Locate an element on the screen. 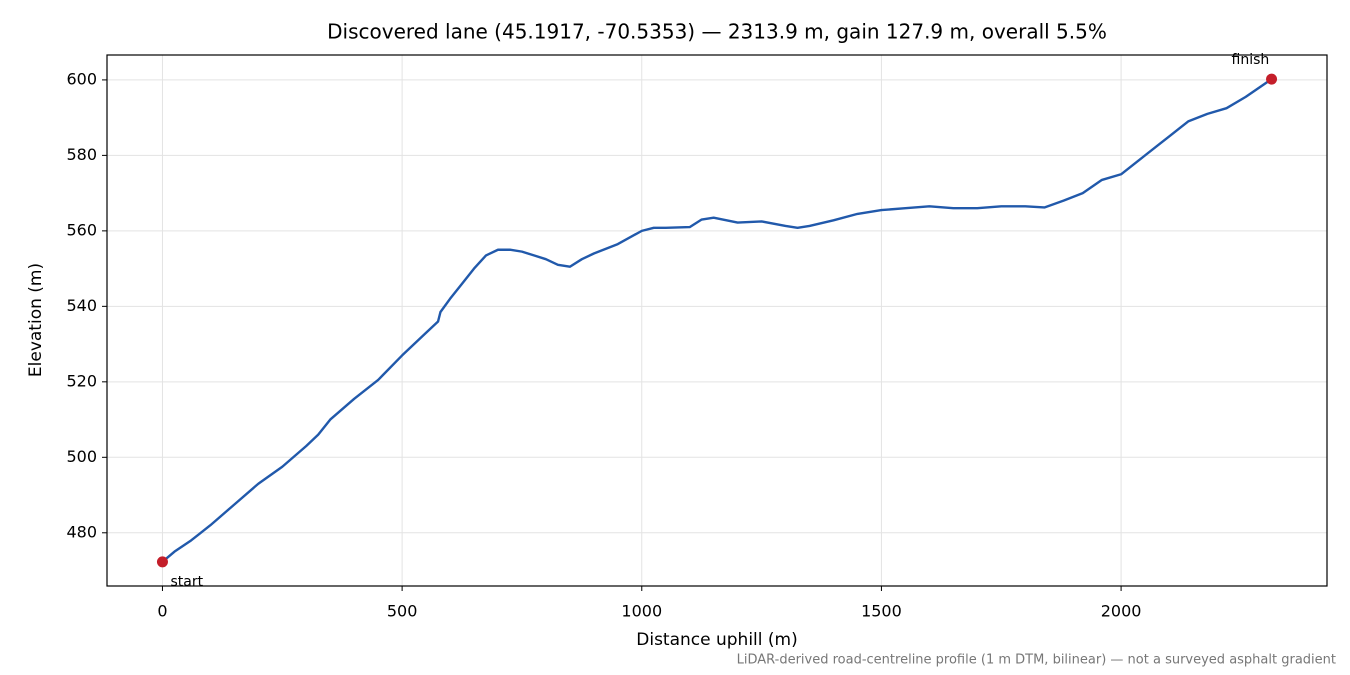 The image size is (1350, 675). x-tick-label: 2000 is located at coordinates (1121, 611).